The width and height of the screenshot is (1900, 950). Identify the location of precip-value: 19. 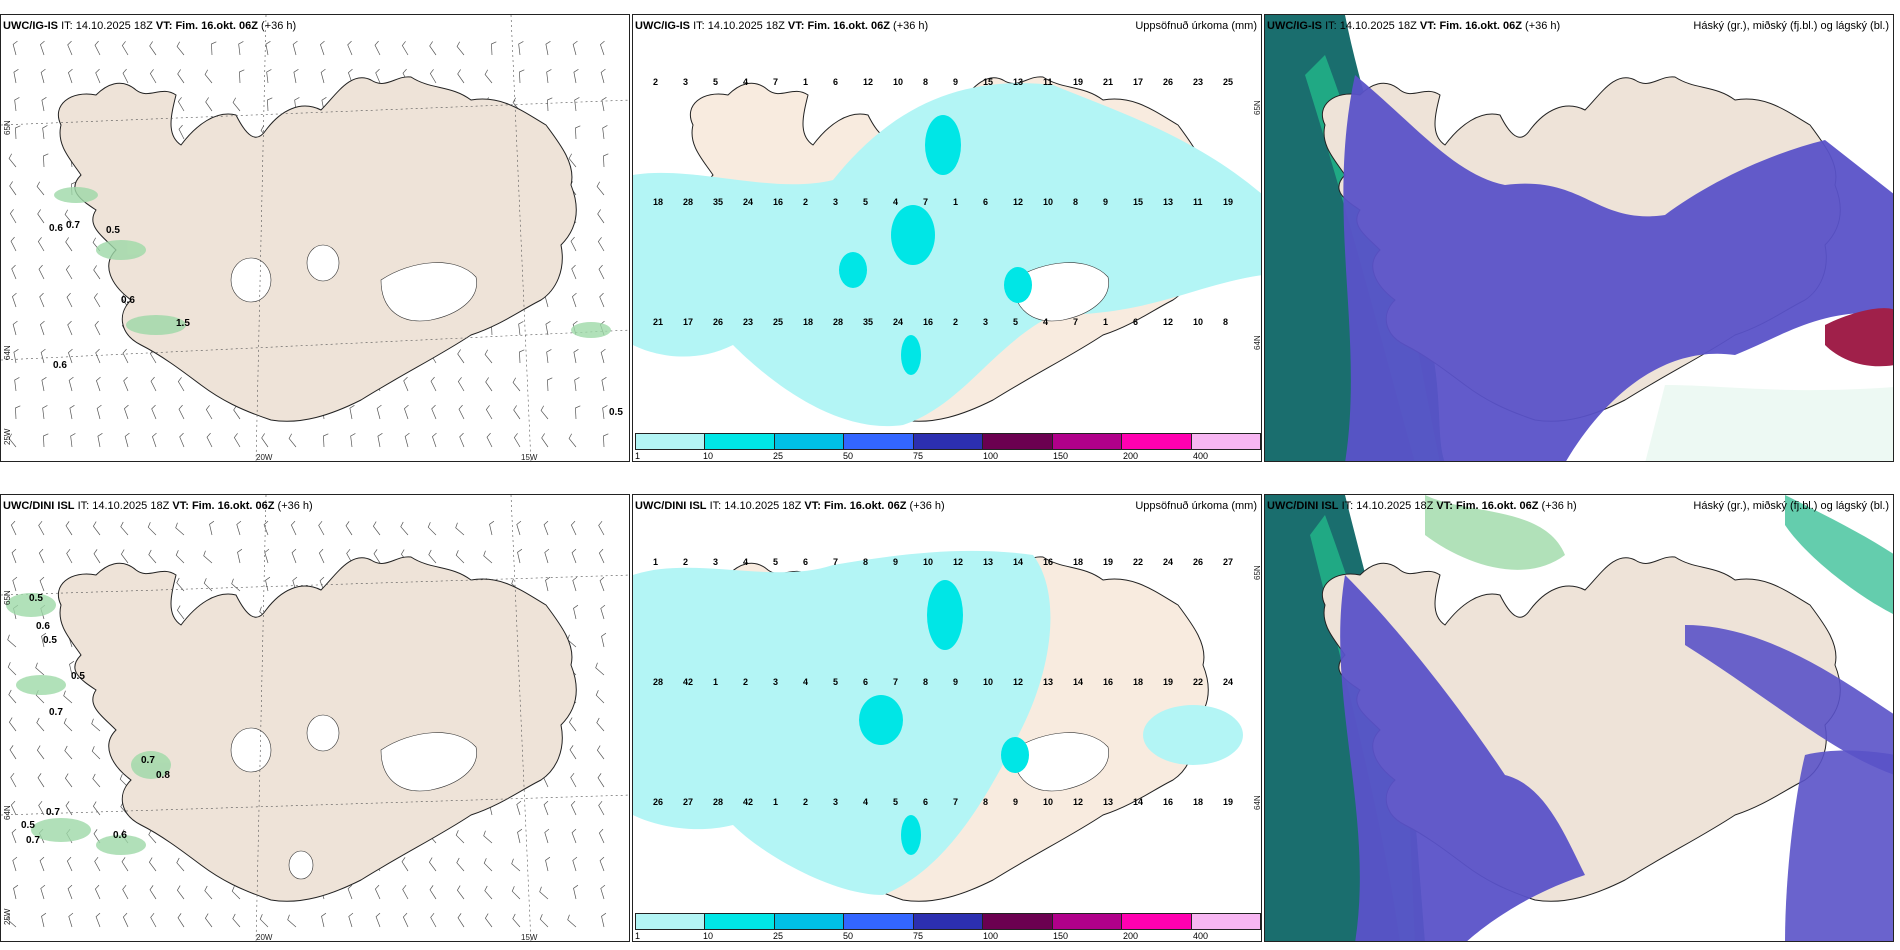
(1228, 802).